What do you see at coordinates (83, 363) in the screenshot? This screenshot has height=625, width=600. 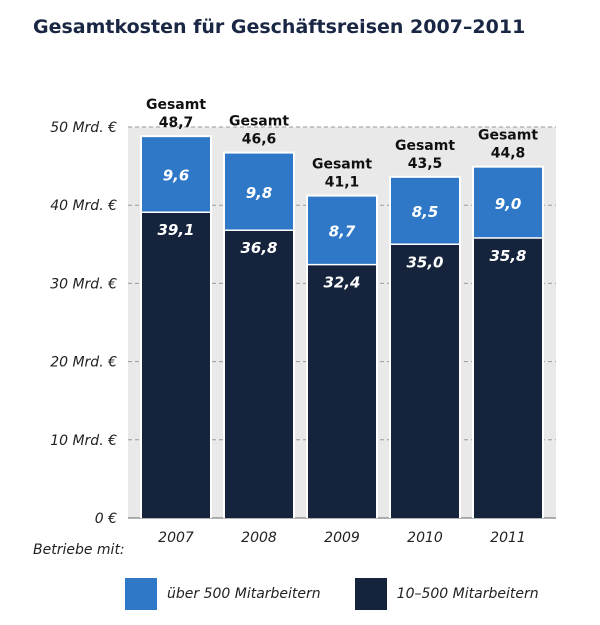 I see `y-tick-label: 20 Mrd. €` at bounding box center [83, 363].